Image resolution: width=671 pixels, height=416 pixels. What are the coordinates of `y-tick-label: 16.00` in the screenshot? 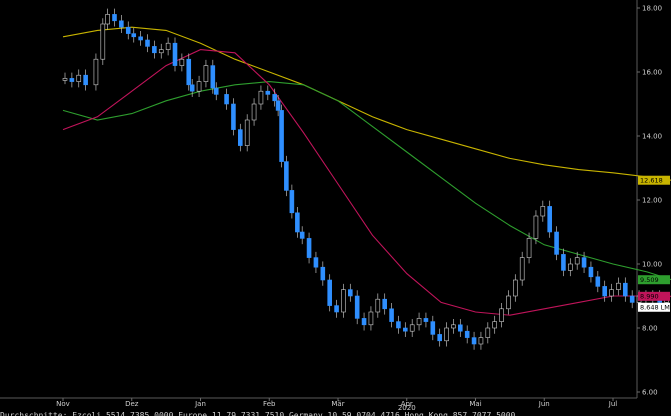 It's located at (652, 73).